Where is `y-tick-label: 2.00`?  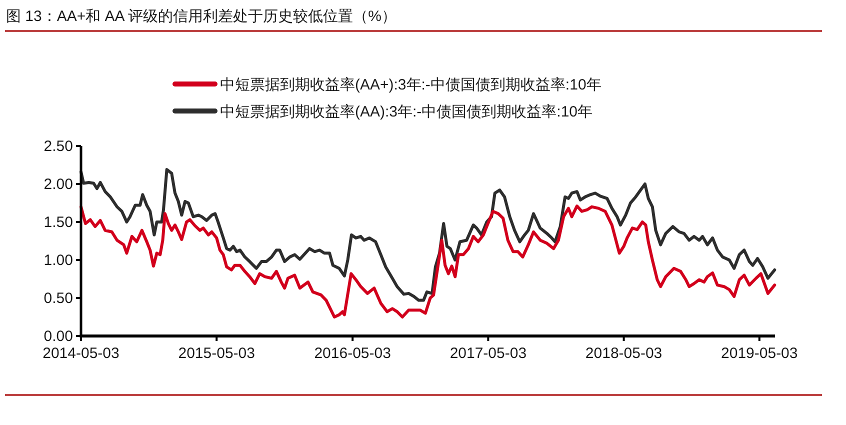
y-tick-label: 2.00 is located at coordinates (58, 184).